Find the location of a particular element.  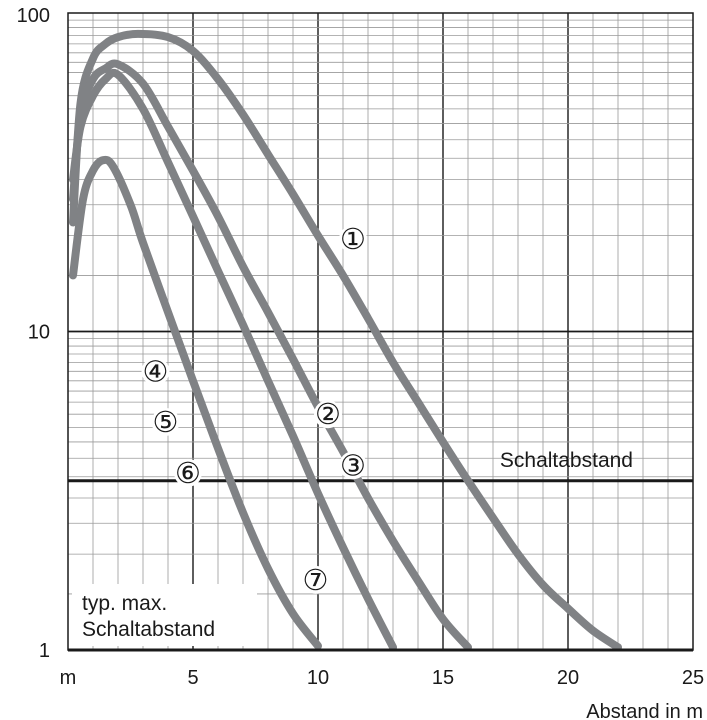

curve-label: ⑥ is located at coordinates (188, 473).